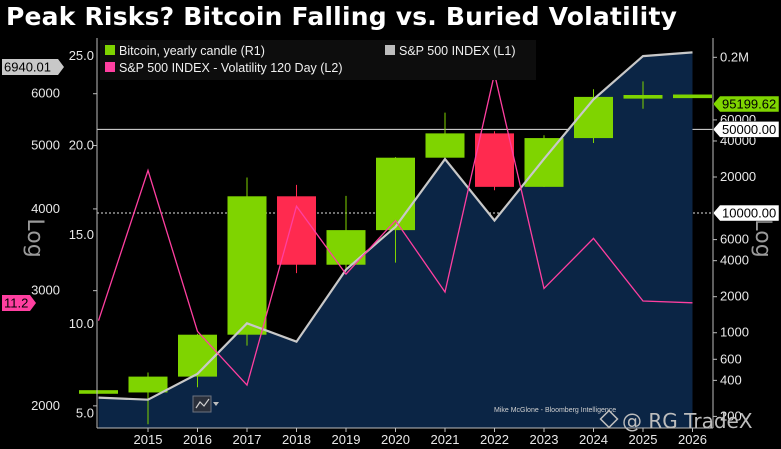 The image size is (781, 449). What do you see at coordinates (445, 439) in the screenshot?
I see `x-tick-label: 2021` at bounding box center [445, 439].